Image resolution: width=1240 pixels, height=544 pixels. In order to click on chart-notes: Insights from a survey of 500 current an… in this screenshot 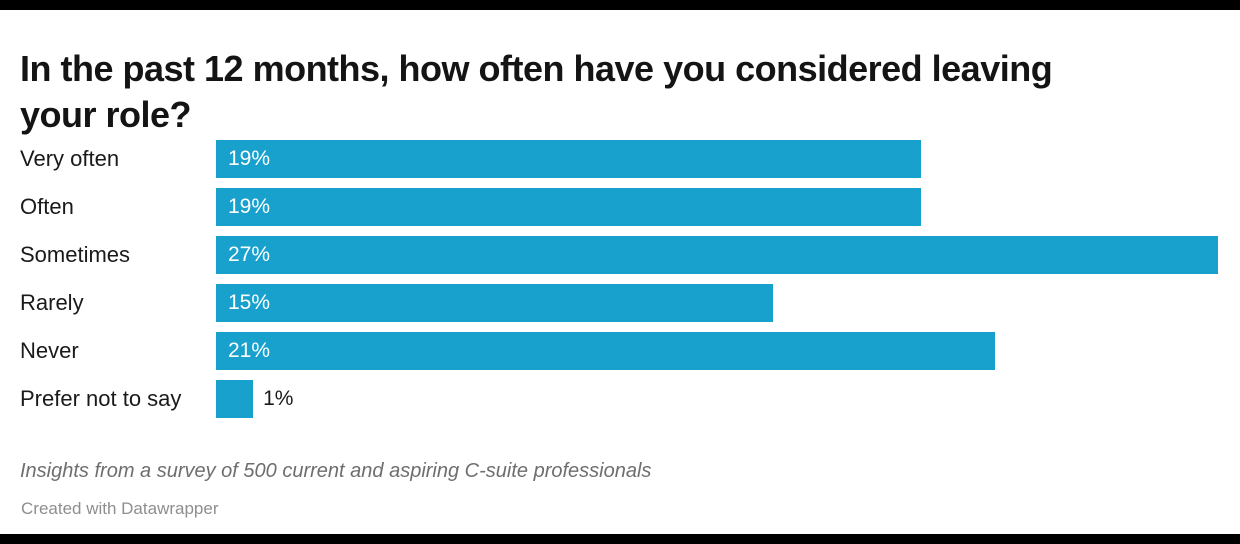, I will do `click(336, 471)`.